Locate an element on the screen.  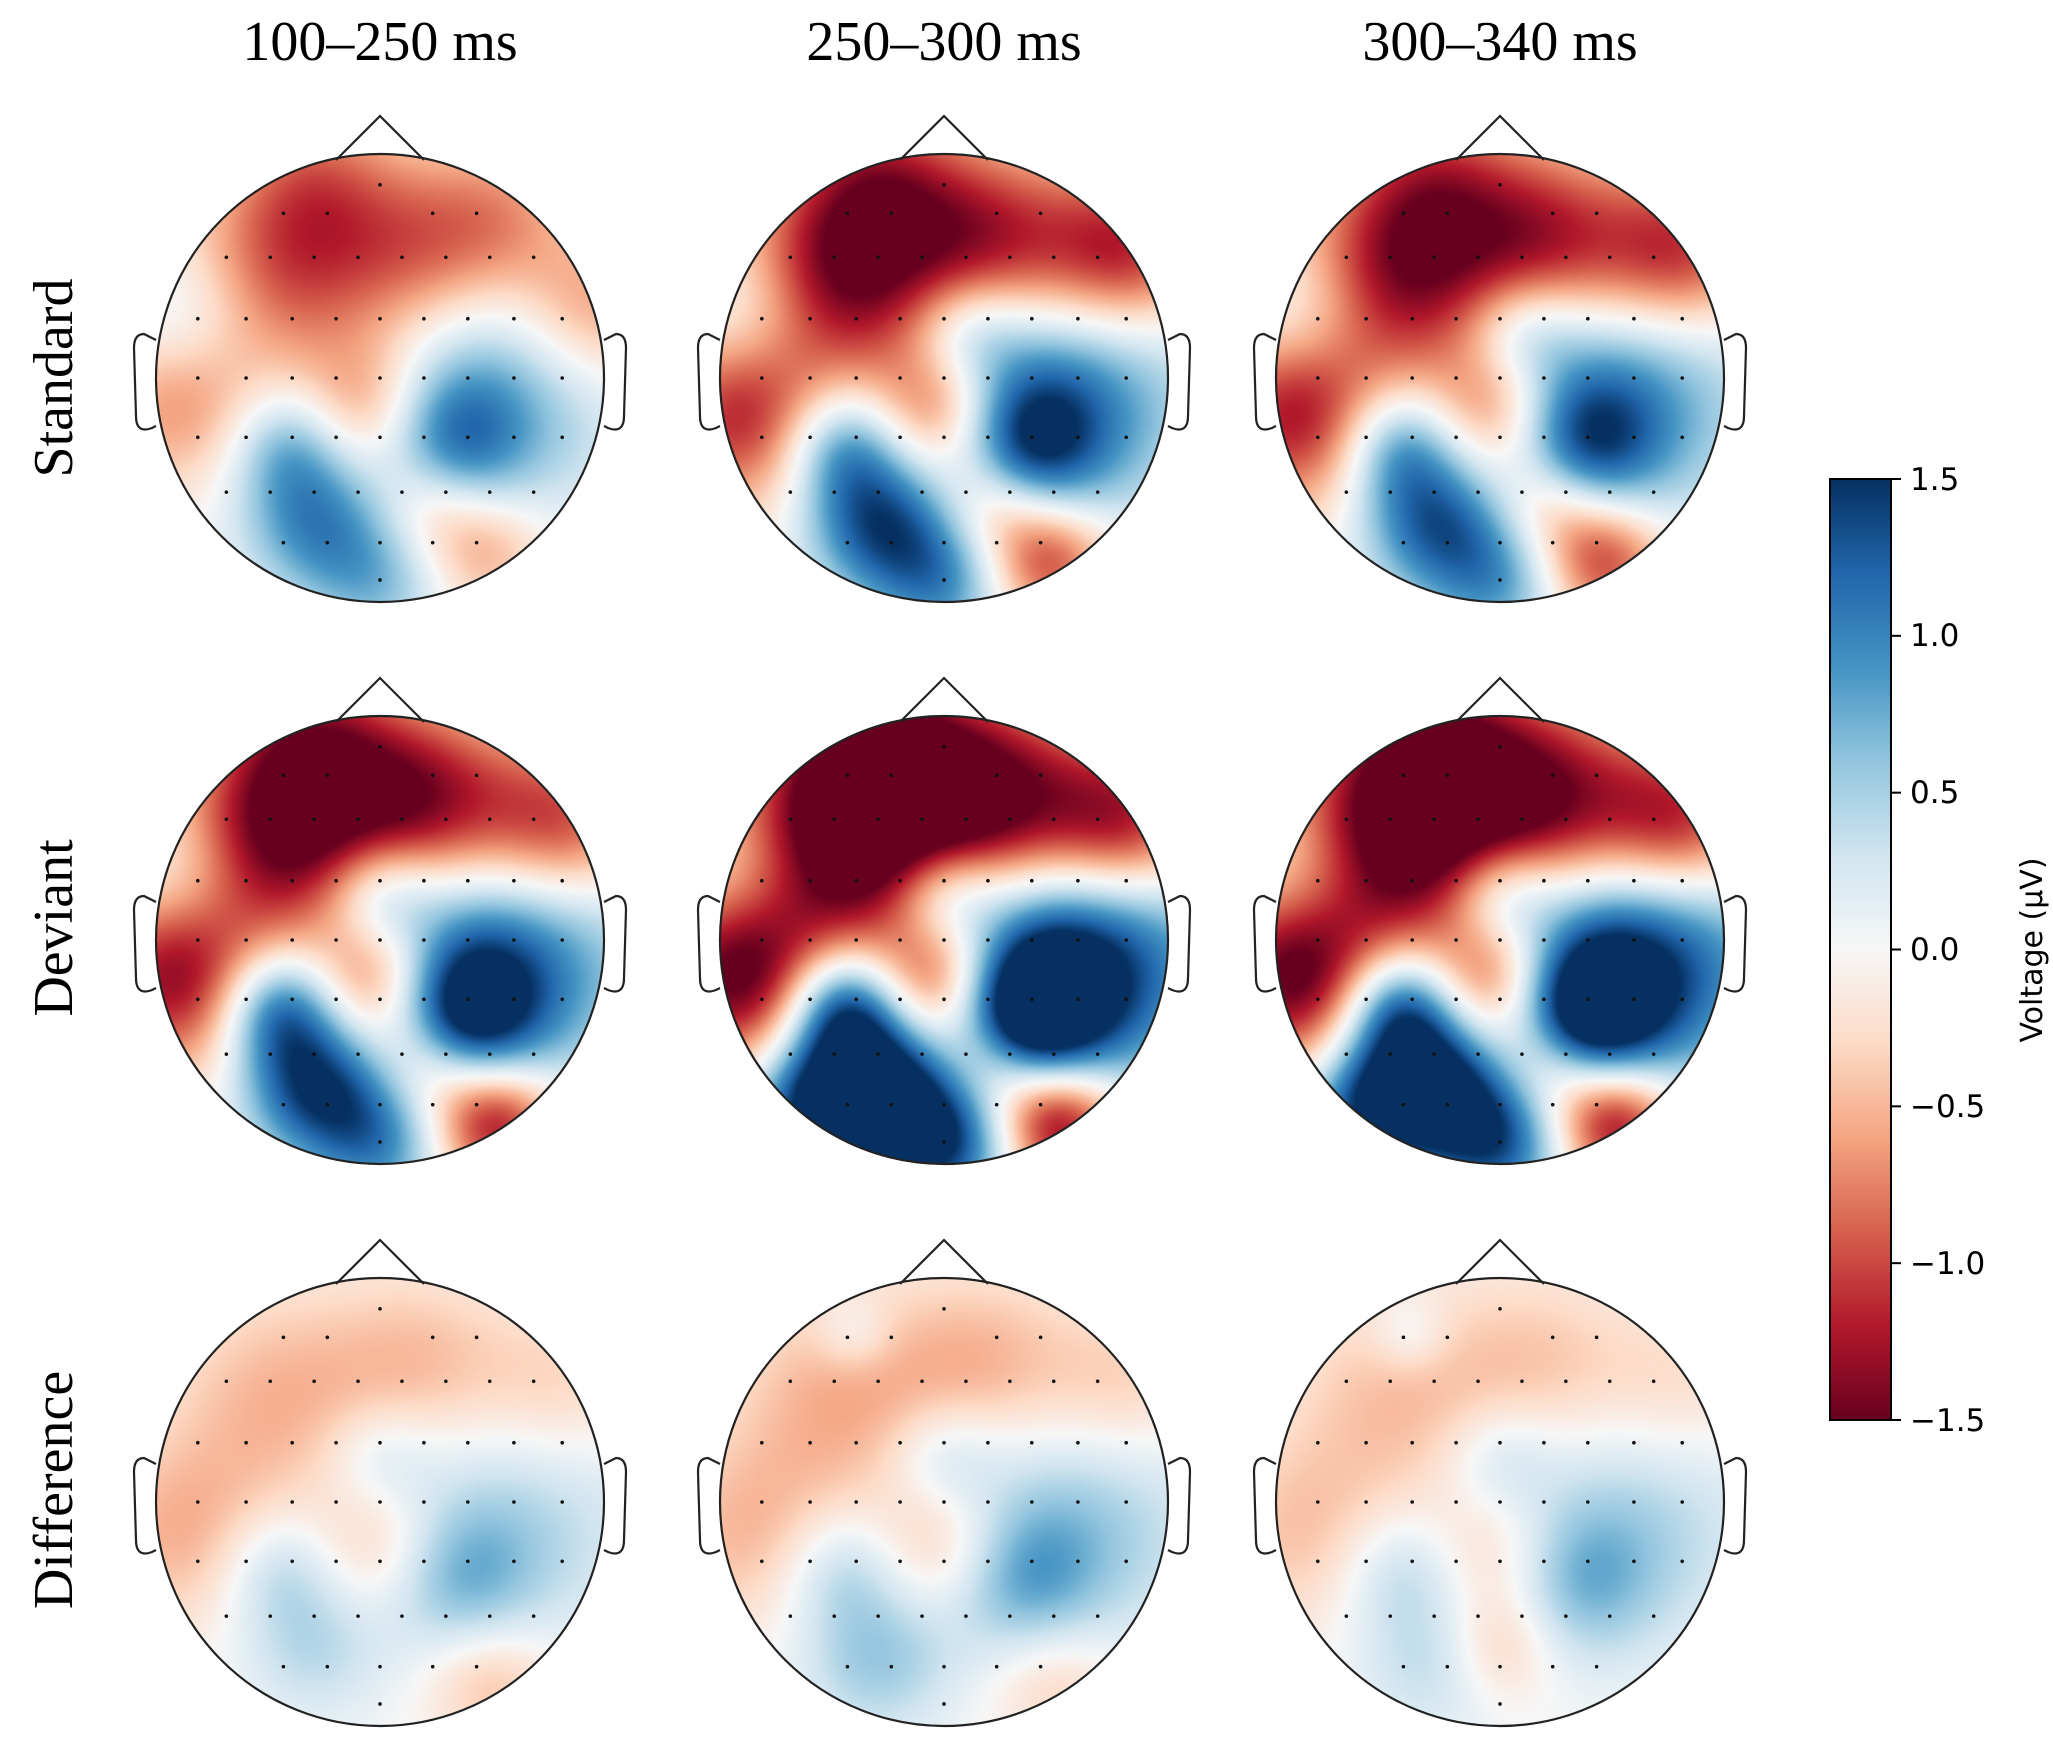
column-title-3: 300–340 ms is located at coordinates (1499, 42).